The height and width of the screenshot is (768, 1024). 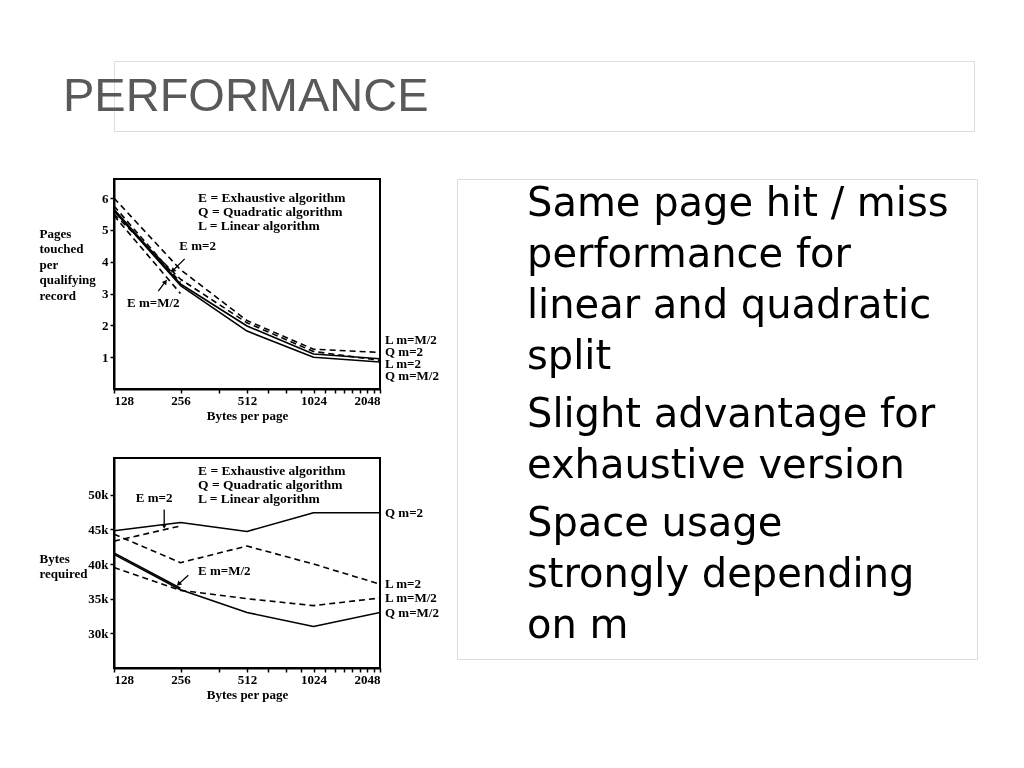 I want to click on text: Space usage strongly depending on m, so click(x=721, y=573).